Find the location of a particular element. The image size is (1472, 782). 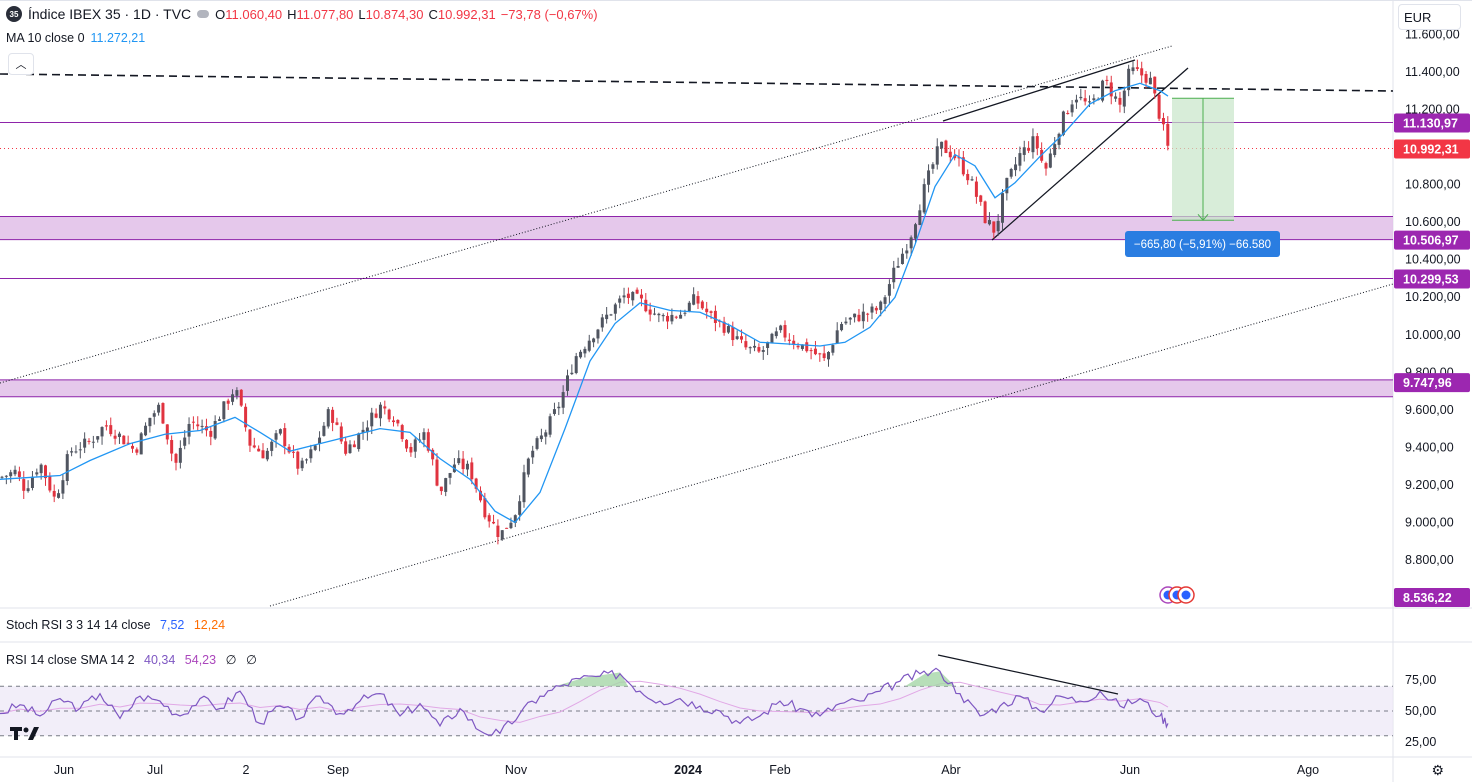

price-level-badge is located at coordinates (1432, 149).